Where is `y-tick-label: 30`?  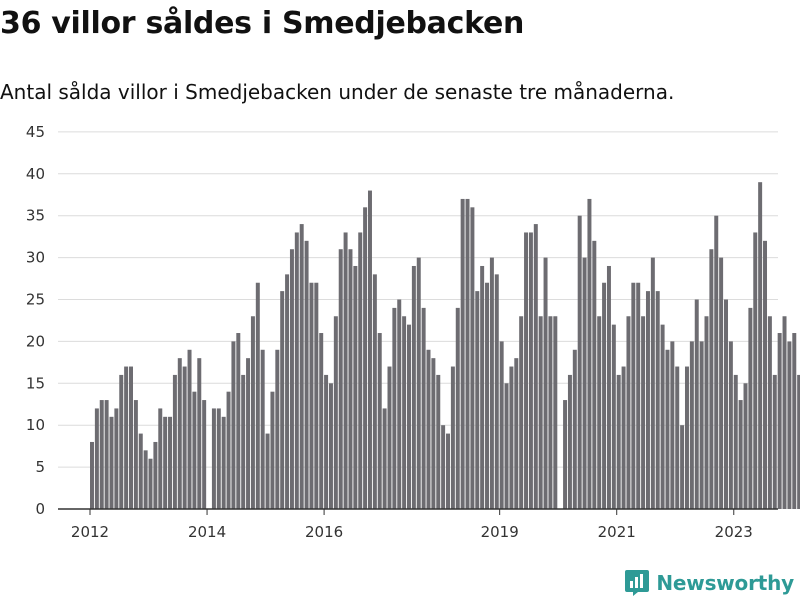 y-tick-label: 30 is located at coordinates (35, 258).